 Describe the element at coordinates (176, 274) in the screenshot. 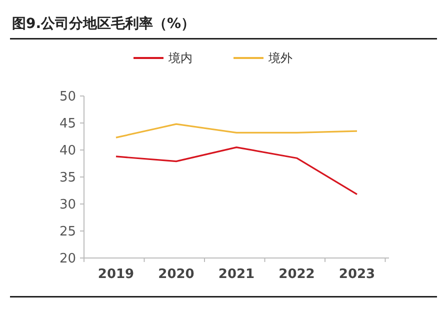

I see `x-tick-label: 2020` at that location.